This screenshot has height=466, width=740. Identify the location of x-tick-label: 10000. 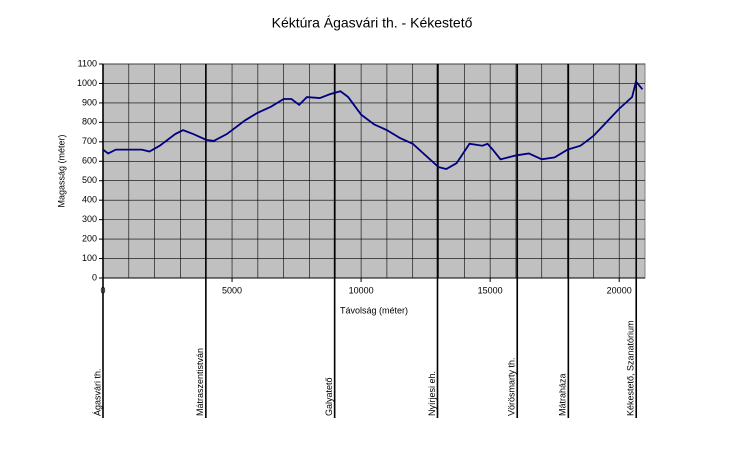
(361, 290).